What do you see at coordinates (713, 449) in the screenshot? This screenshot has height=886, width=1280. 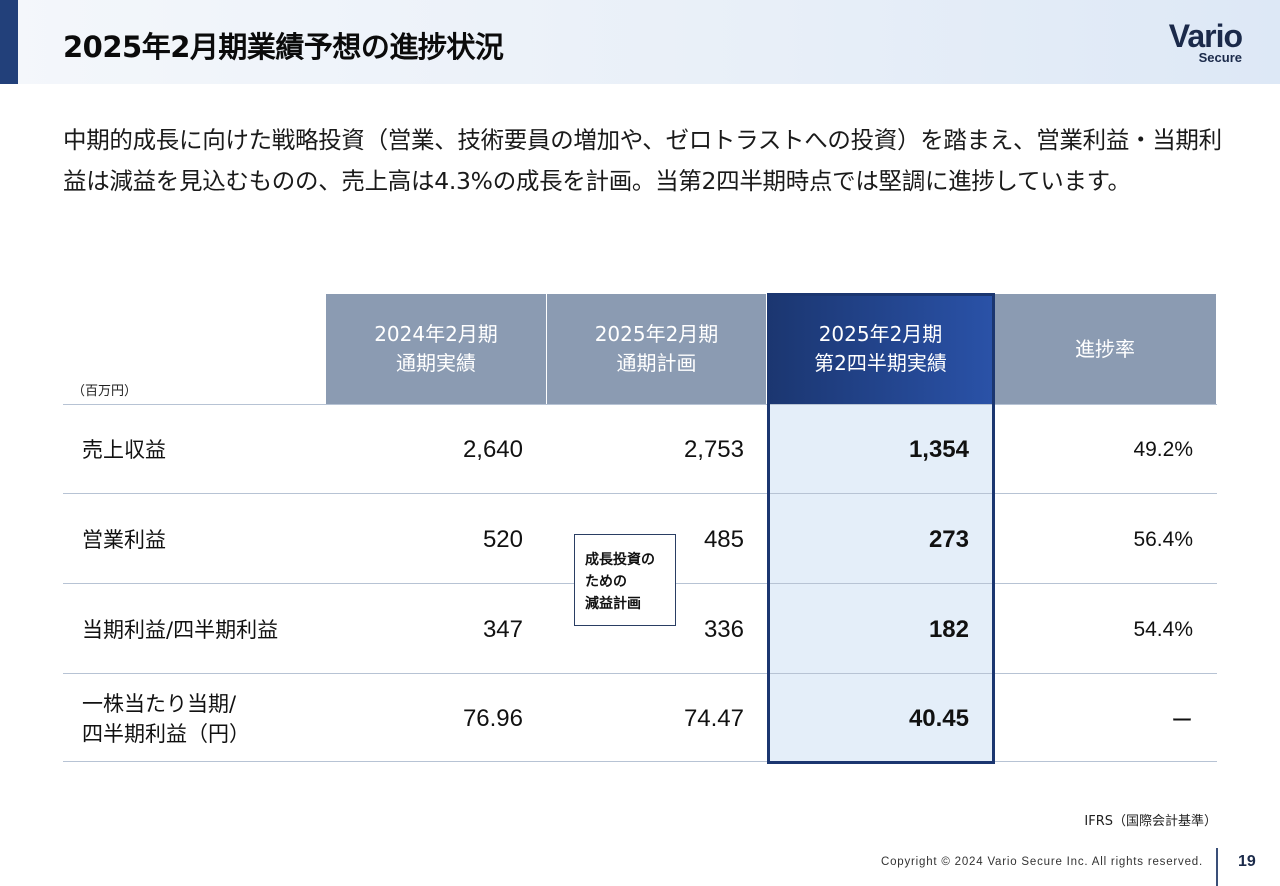 I see `cell-plan2025: 2,753` at bounding box center [713, 449].